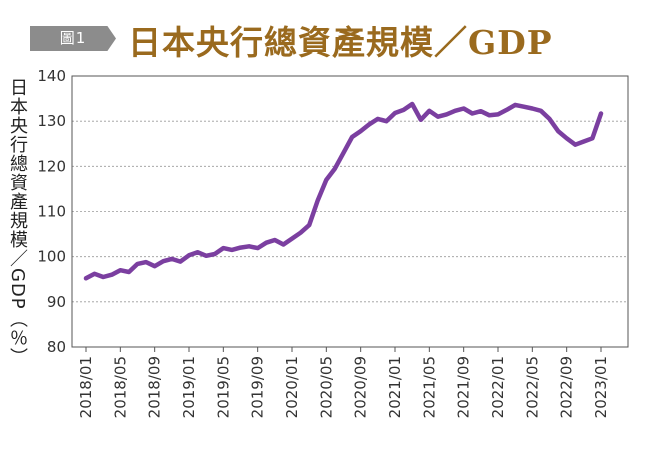 Image resolution: width=649 pixels, height=451 pixels. What do you see at coordinates (17, 222) in the screenshot?
I see `y-axis-label: 日本央行總資產規模／GDP（％）` at bounding box center [17, 222].